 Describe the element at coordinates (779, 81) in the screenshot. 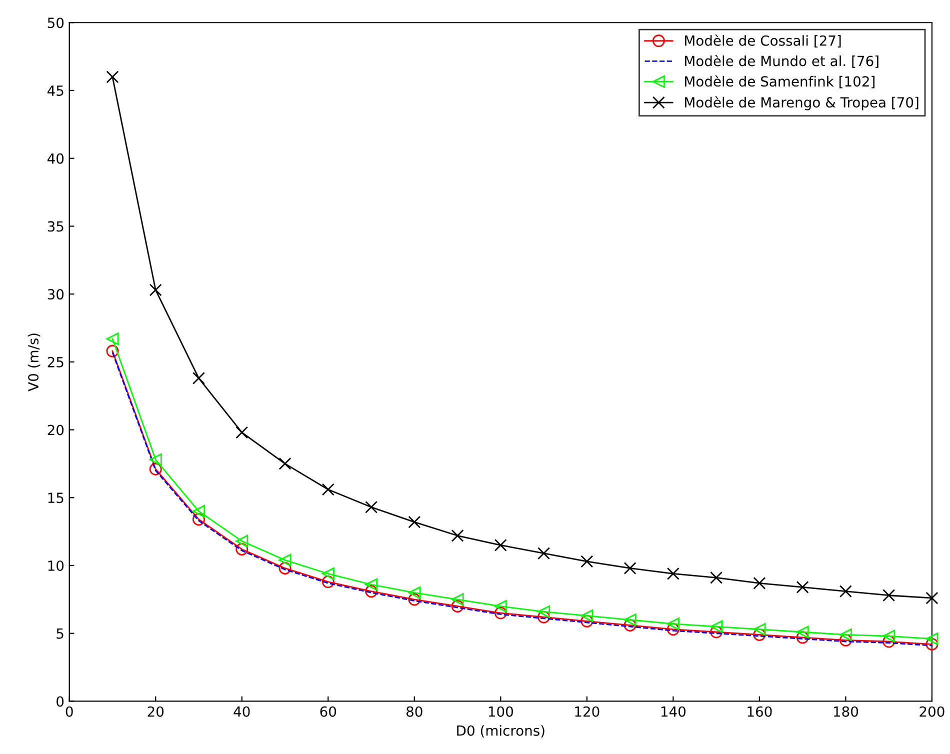

I see `legend-label: Modèle de Samenfink [102]` at that location.